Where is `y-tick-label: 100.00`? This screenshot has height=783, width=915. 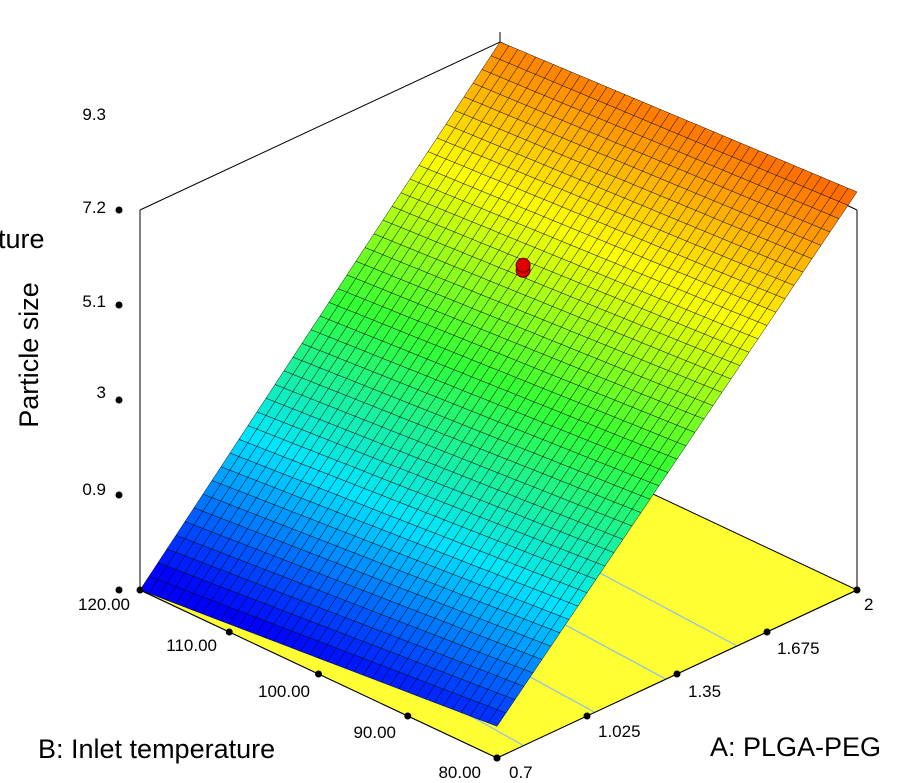 y-tick-label: 100.00 is located at coordinates (284, 691).